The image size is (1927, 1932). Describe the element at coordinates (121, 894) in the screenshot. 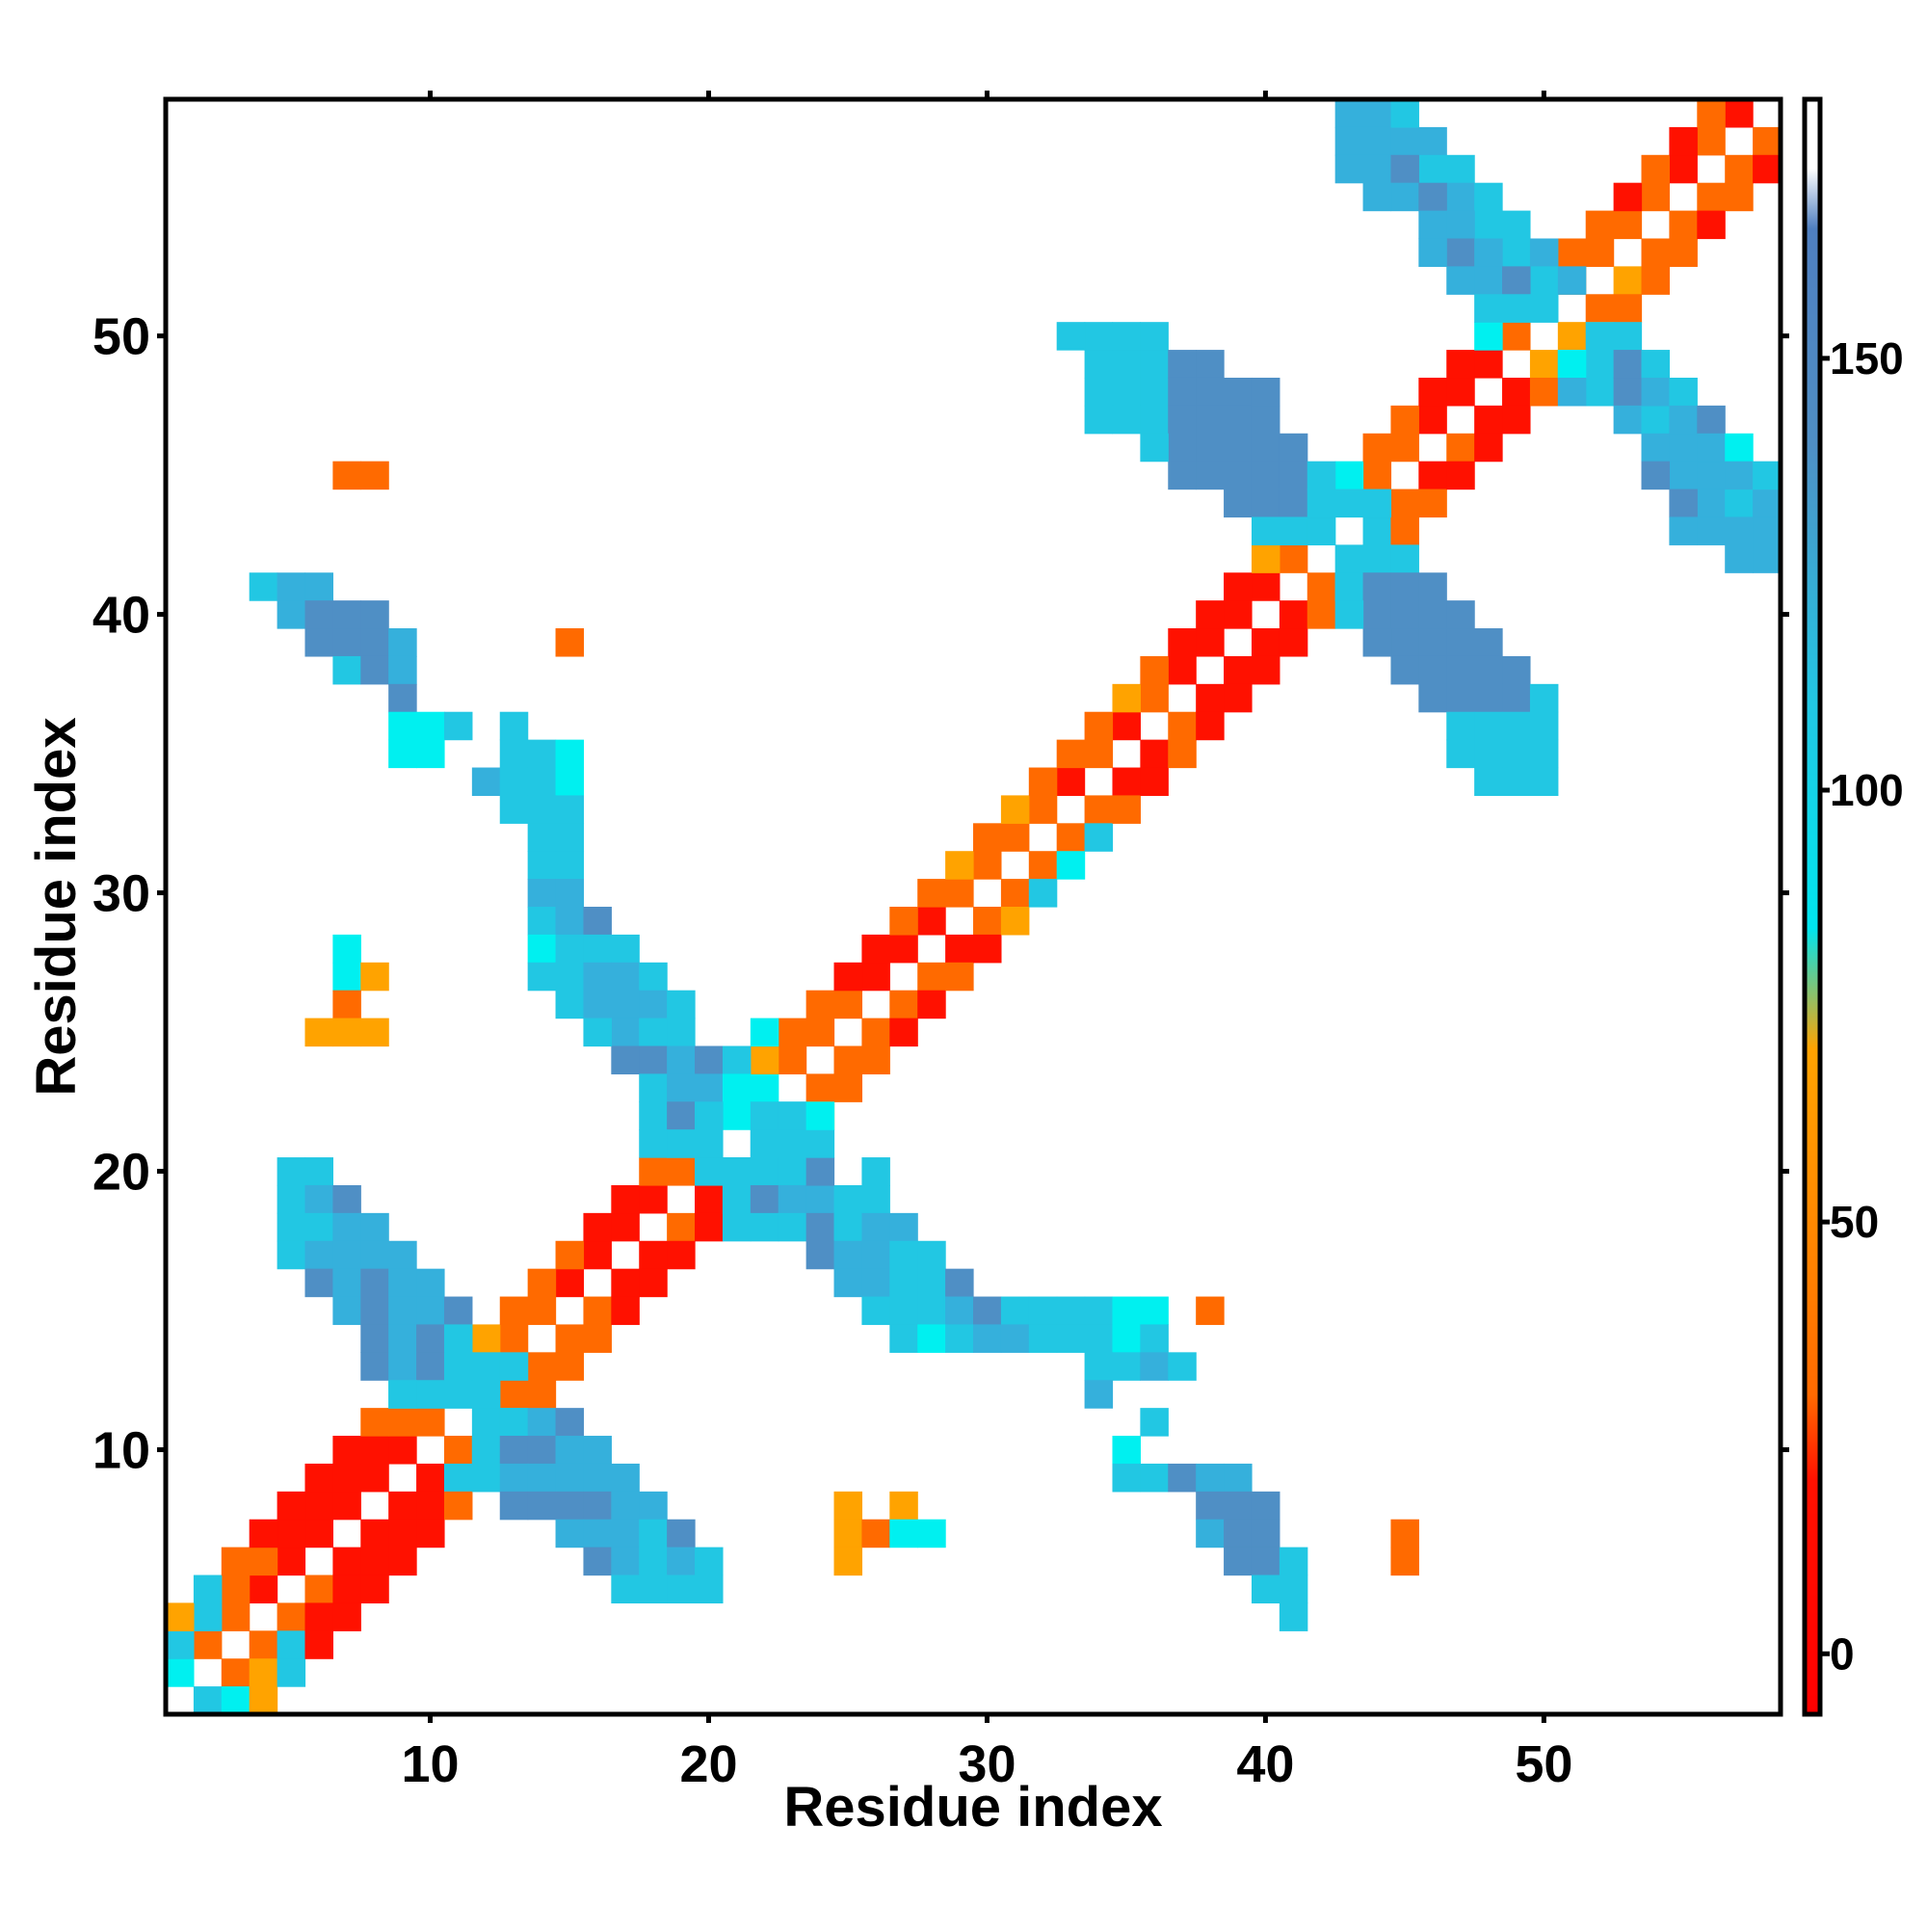

I see `y-tick-label: 30` at that location.